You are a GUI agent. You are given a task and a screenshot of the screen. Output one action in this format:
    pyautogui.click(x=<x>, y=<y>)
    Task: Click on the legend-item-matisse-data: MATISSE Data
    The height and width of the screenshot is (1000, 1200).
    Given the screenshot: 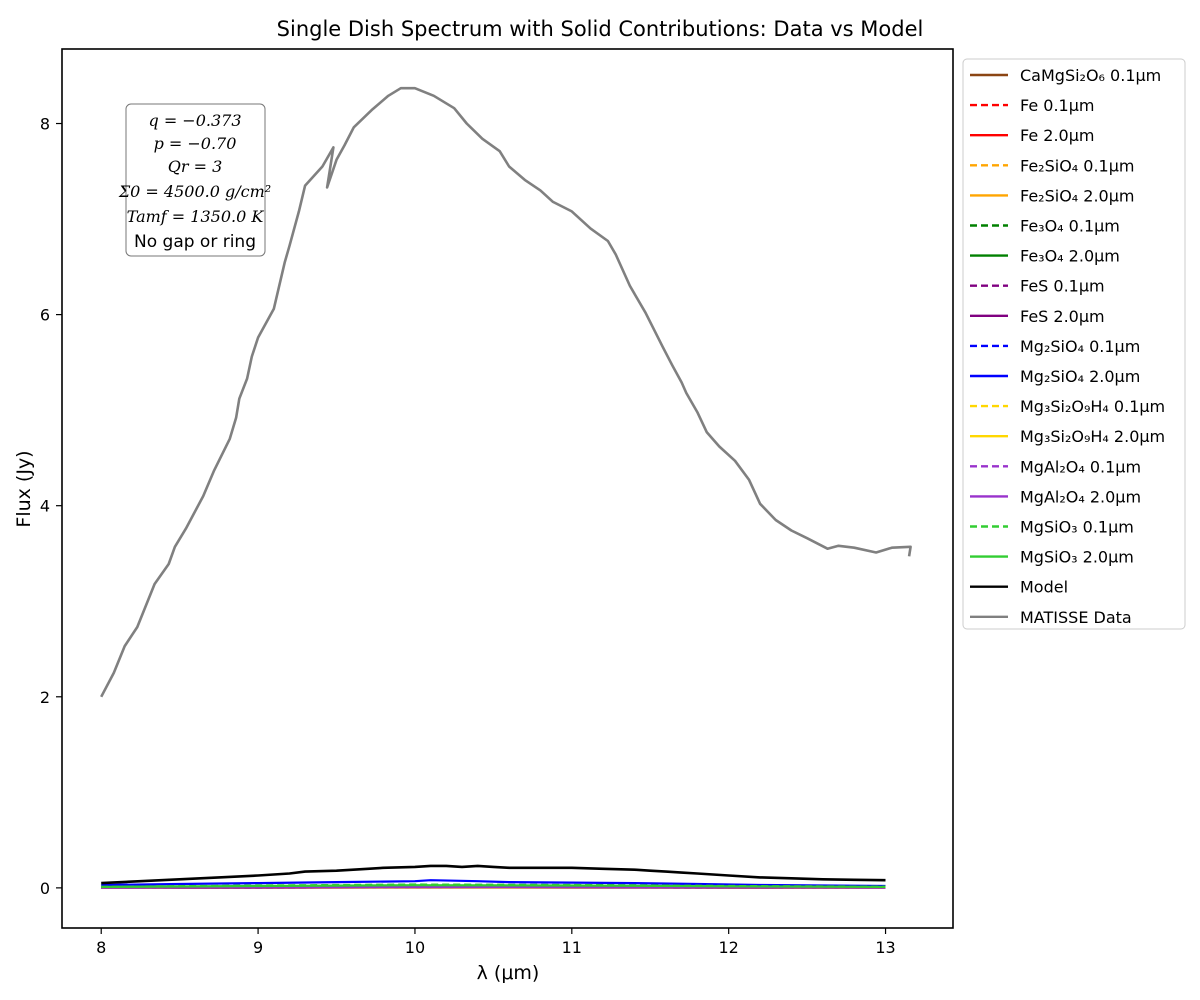 What is the action you would take?
    pyautogui.click(x=1051, y=617)
    